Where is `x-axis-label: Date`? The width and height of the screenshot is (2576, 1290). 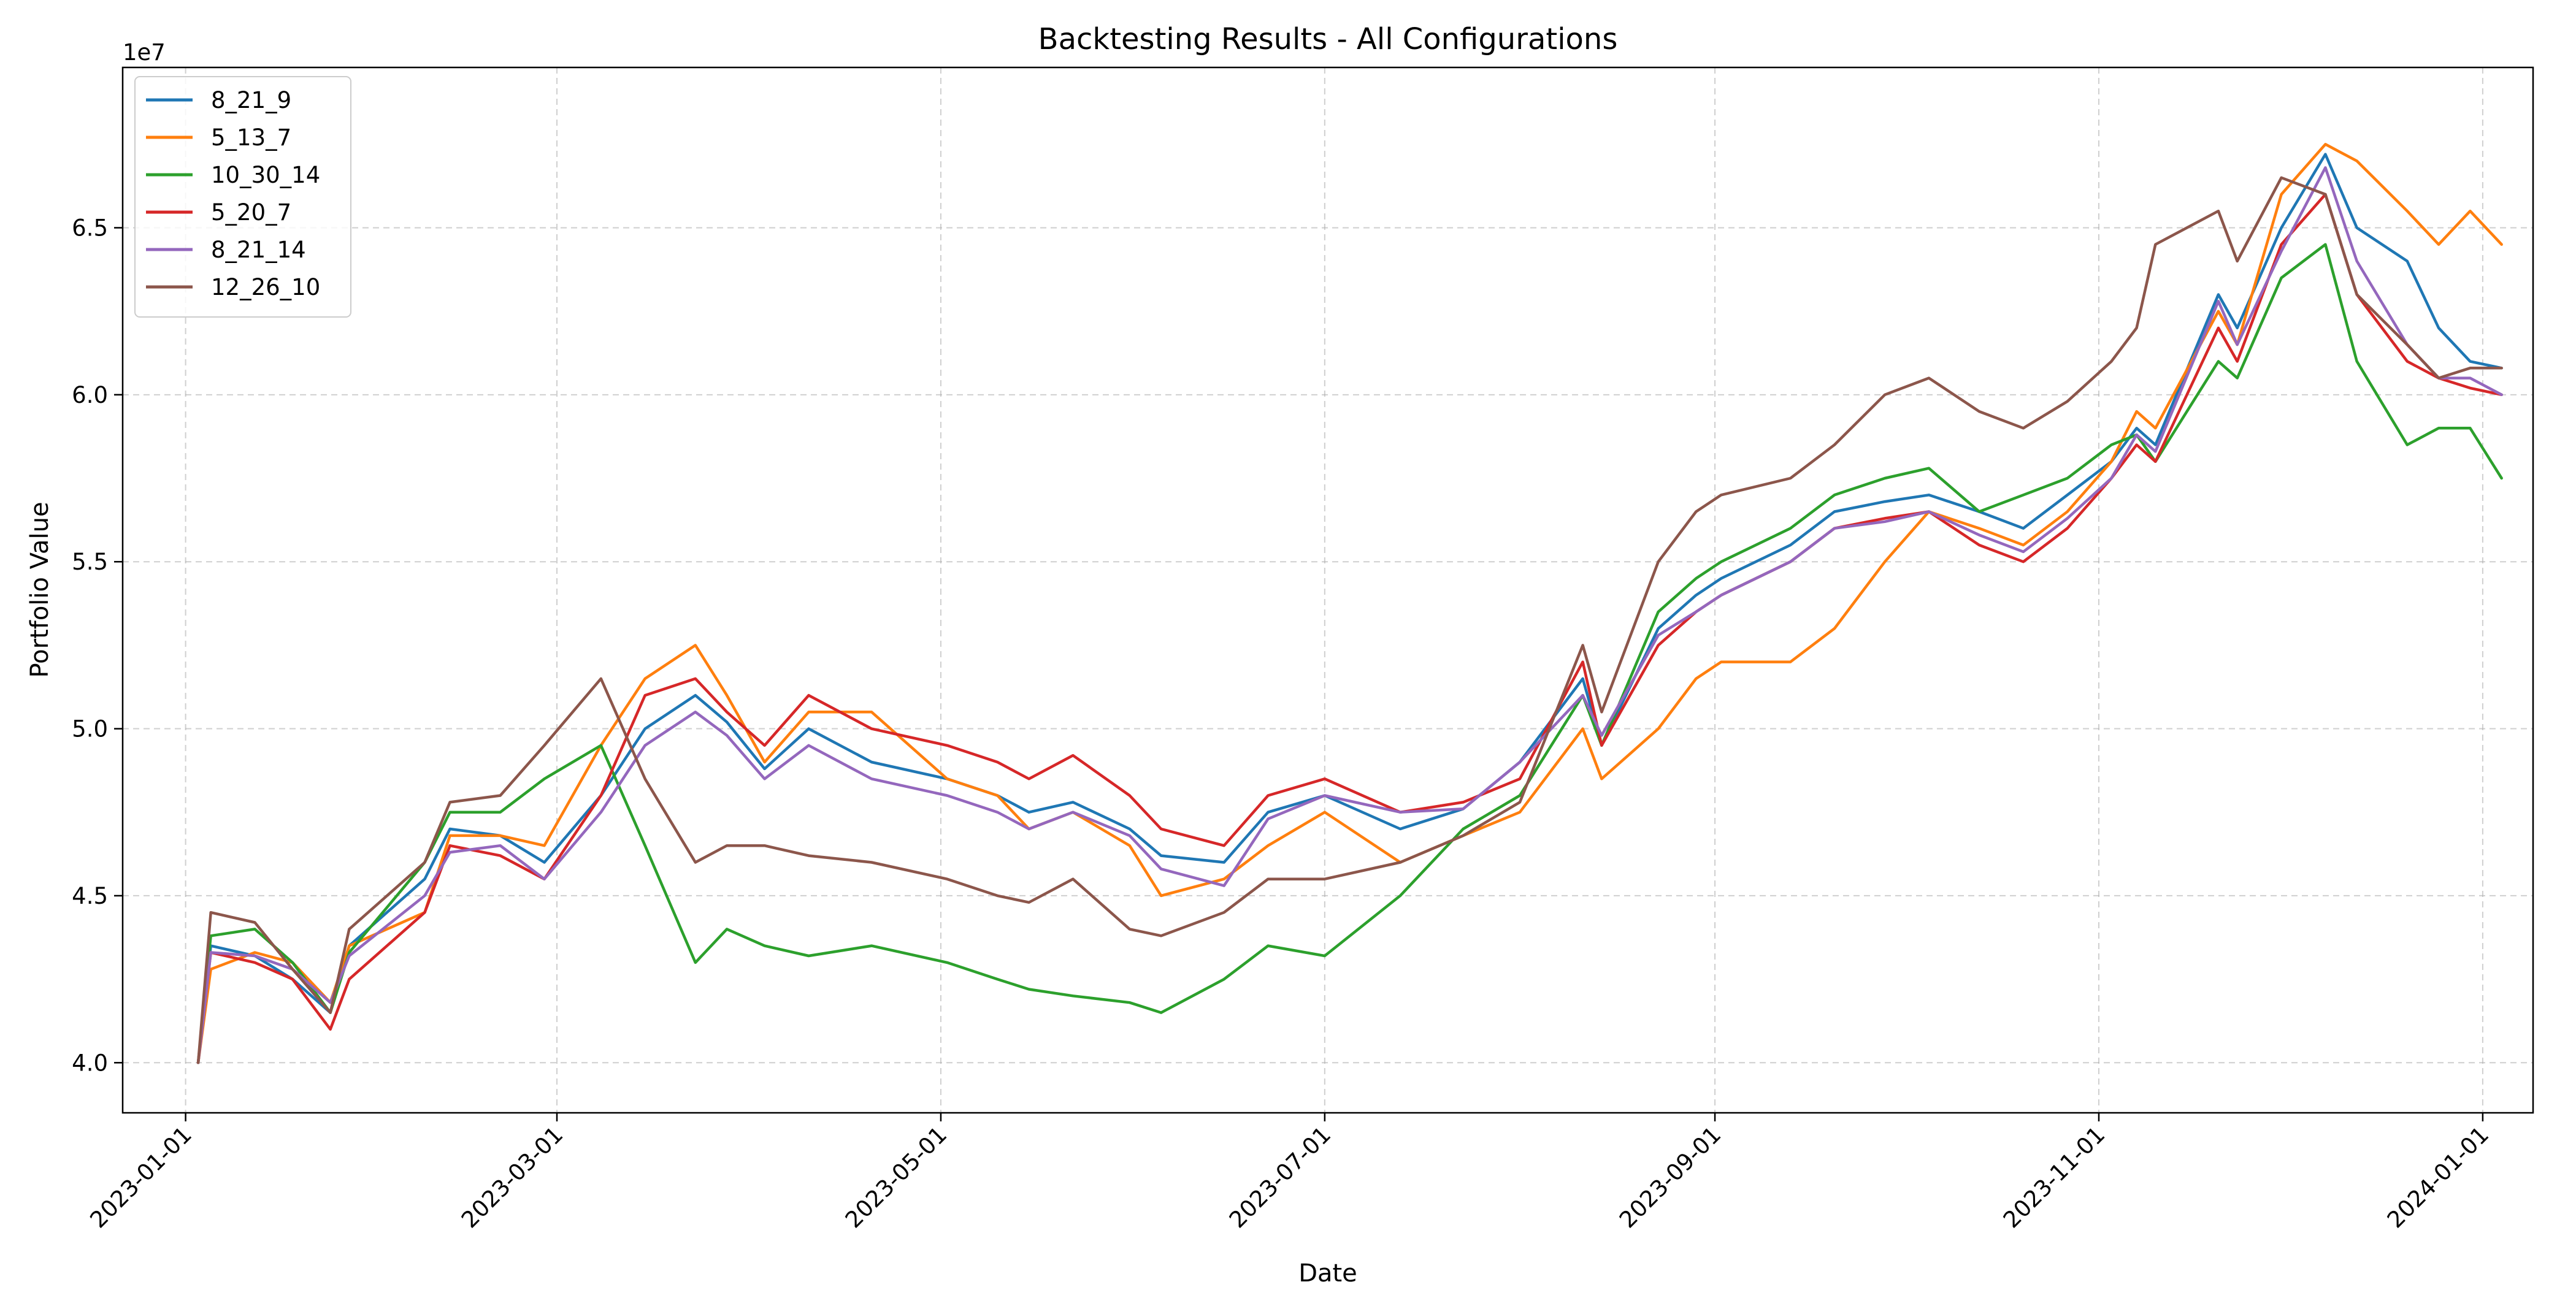 x-axis-label: Date is located at coordinates (1327, 1274).